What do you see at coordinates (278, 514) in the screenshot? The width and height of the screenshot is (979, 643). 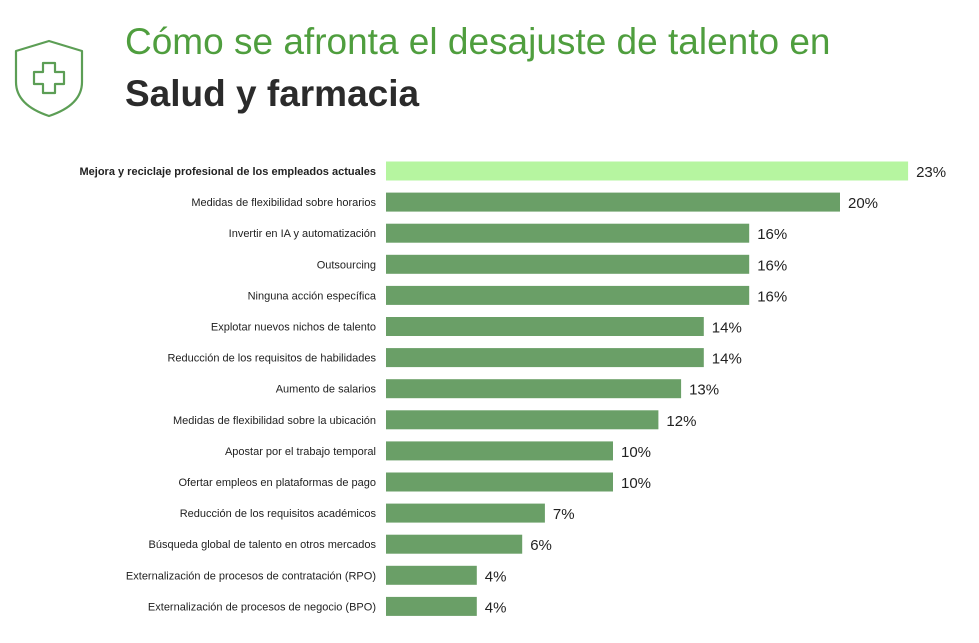 I see `category-label: Reducción de los requisitos académicos` at bounding box center [278, 514].